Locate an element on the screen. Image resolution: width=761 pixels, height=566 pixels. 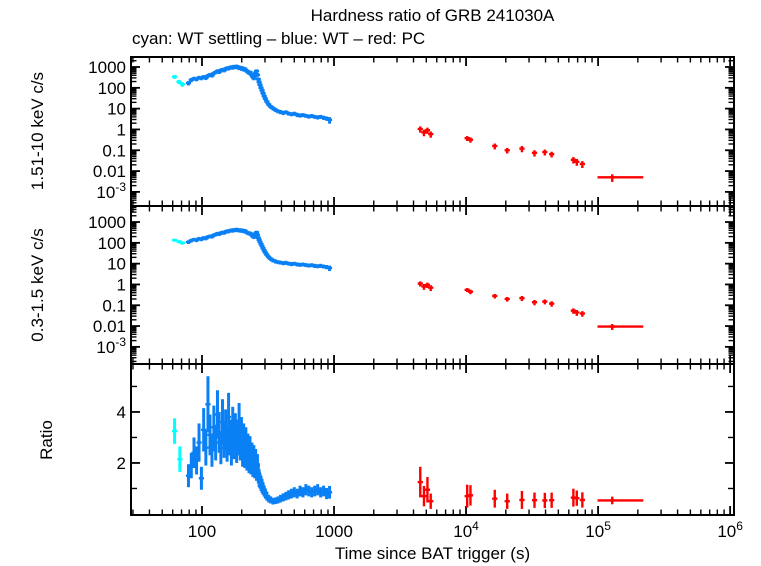
series-soft-pc is located at coordinates (530, 305).